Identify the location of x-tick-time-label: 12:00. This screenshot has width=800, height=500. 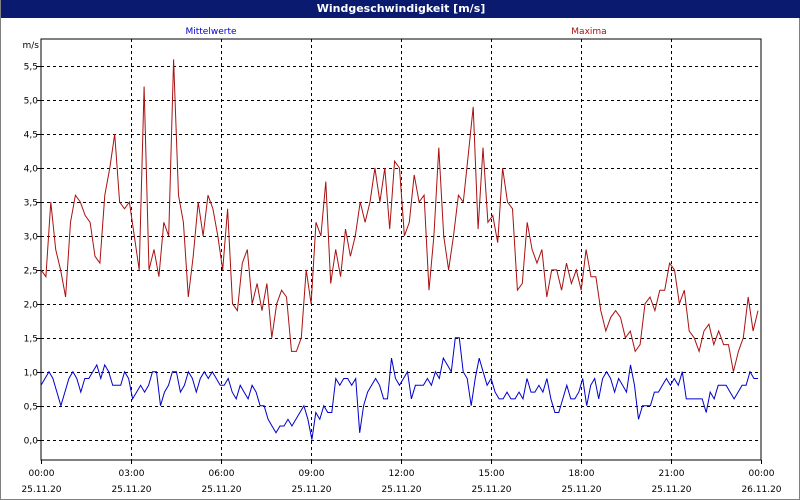
(402, 474).